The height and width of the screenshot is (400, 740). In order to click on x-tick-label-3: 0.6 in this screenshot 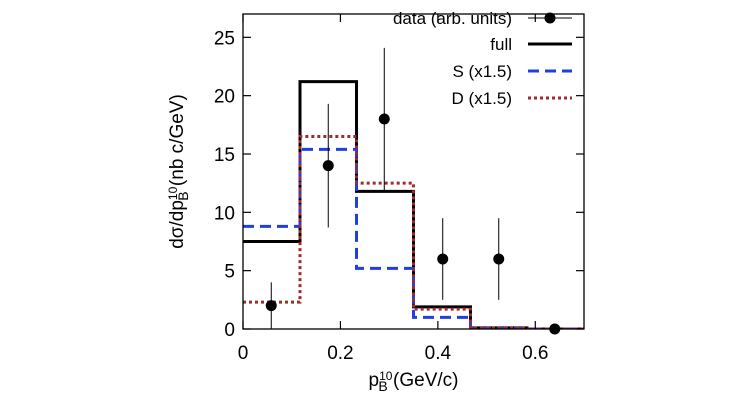, I will do `click(535, 353)`.